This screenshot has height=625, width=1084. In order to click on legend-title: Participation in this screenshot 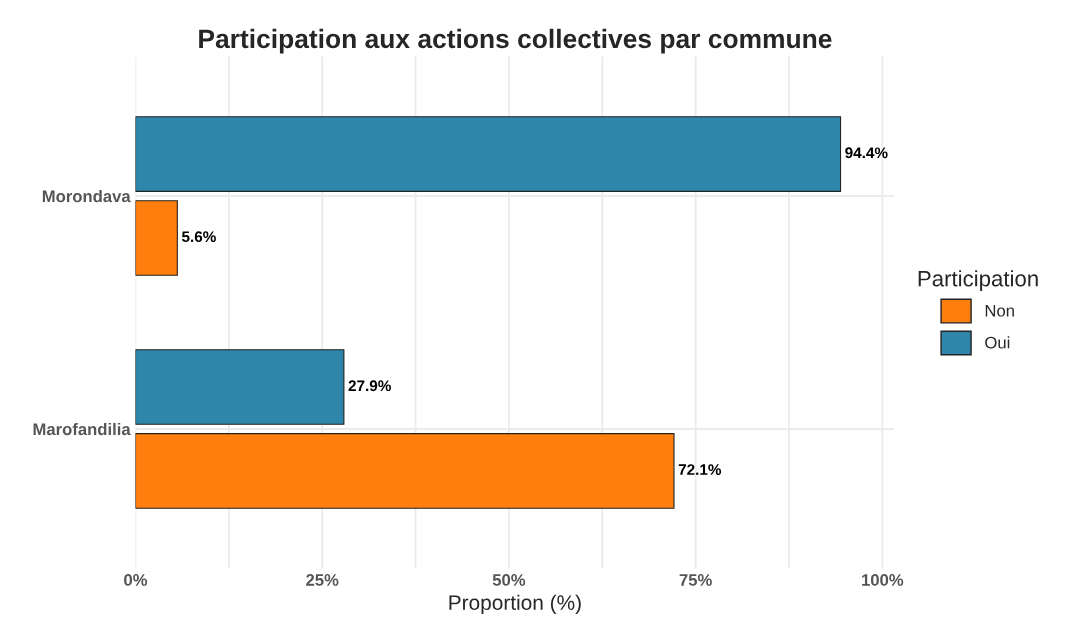, I will do `click(978, 280)`.